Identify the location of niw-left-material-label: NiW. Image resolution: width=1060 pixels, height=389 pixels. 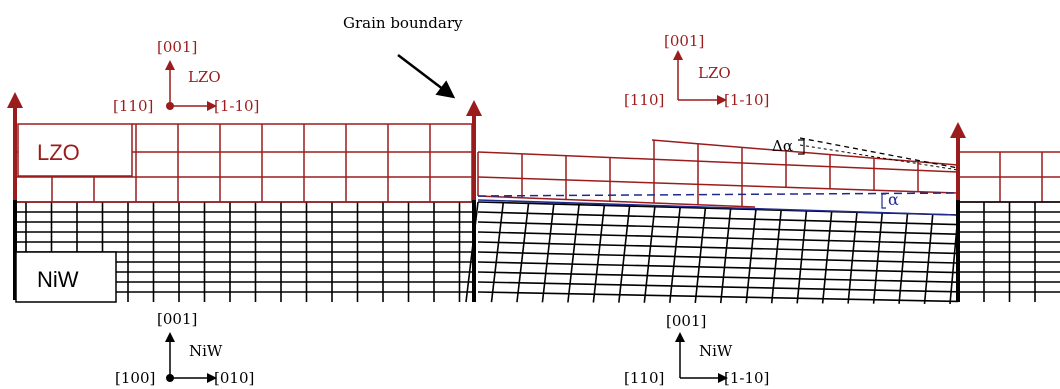
(206, 351).